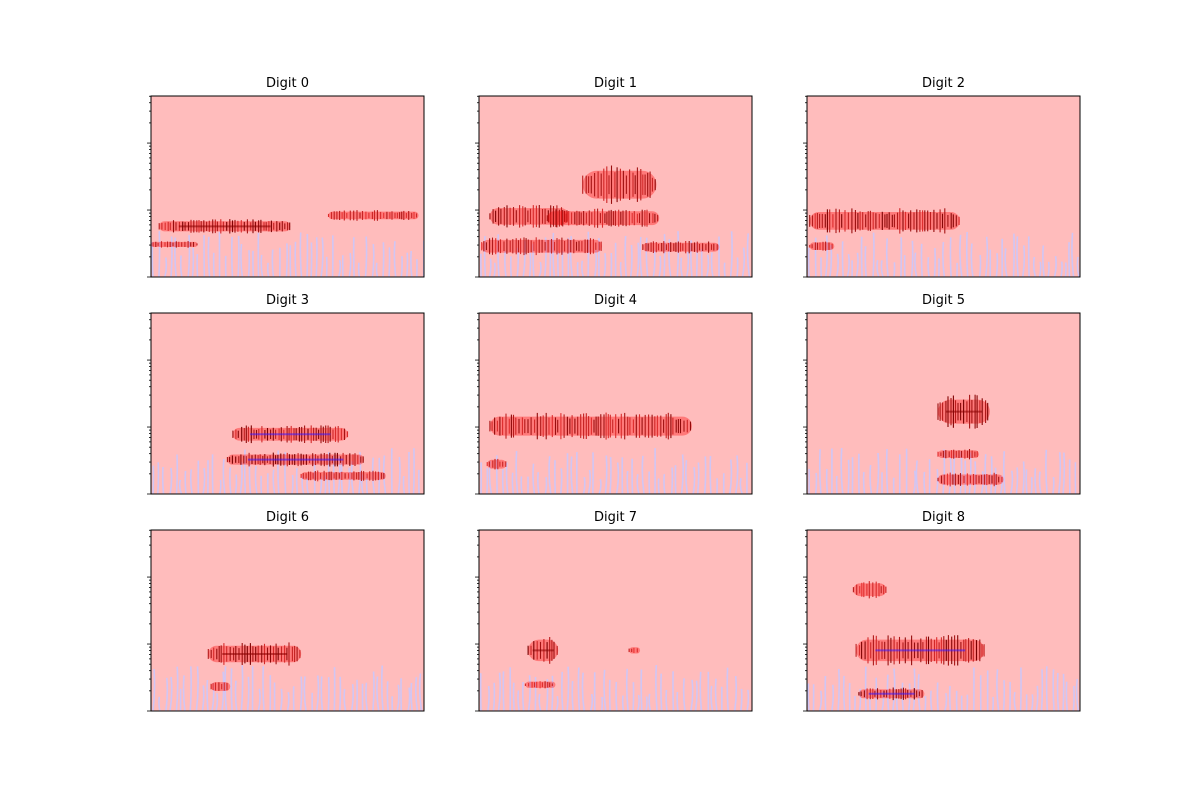 The height and width of the screenshot is (800, 1200). I want to click on panel-digit-1: Digit 1, so click(614, 177).